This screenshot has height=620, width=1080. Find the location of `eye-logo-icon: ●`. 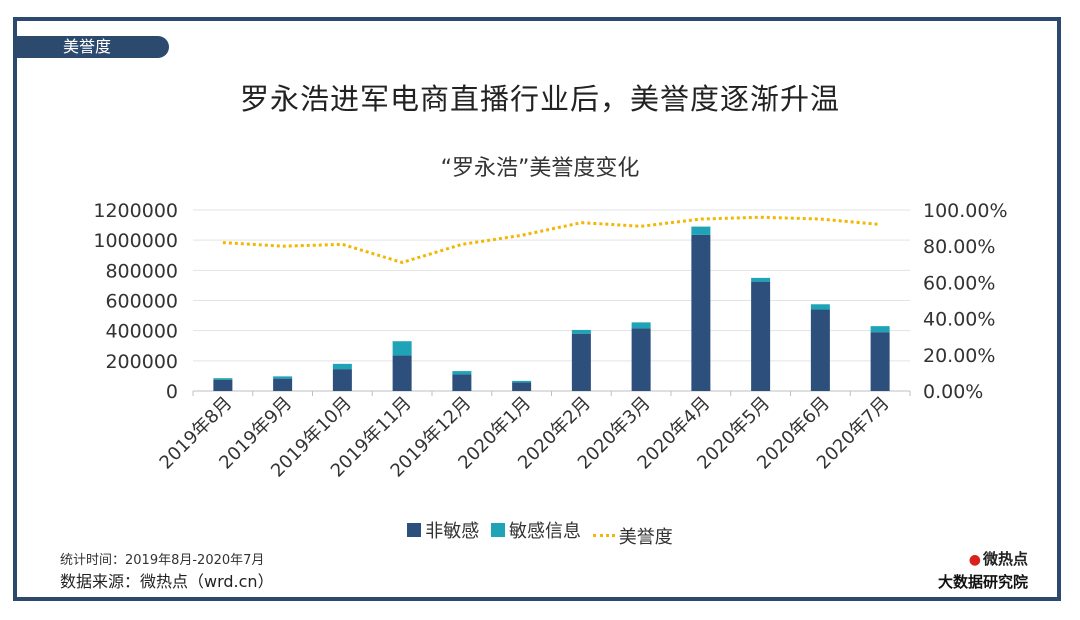

eye-logo-icon: ● is located at coordinates (974, 560).